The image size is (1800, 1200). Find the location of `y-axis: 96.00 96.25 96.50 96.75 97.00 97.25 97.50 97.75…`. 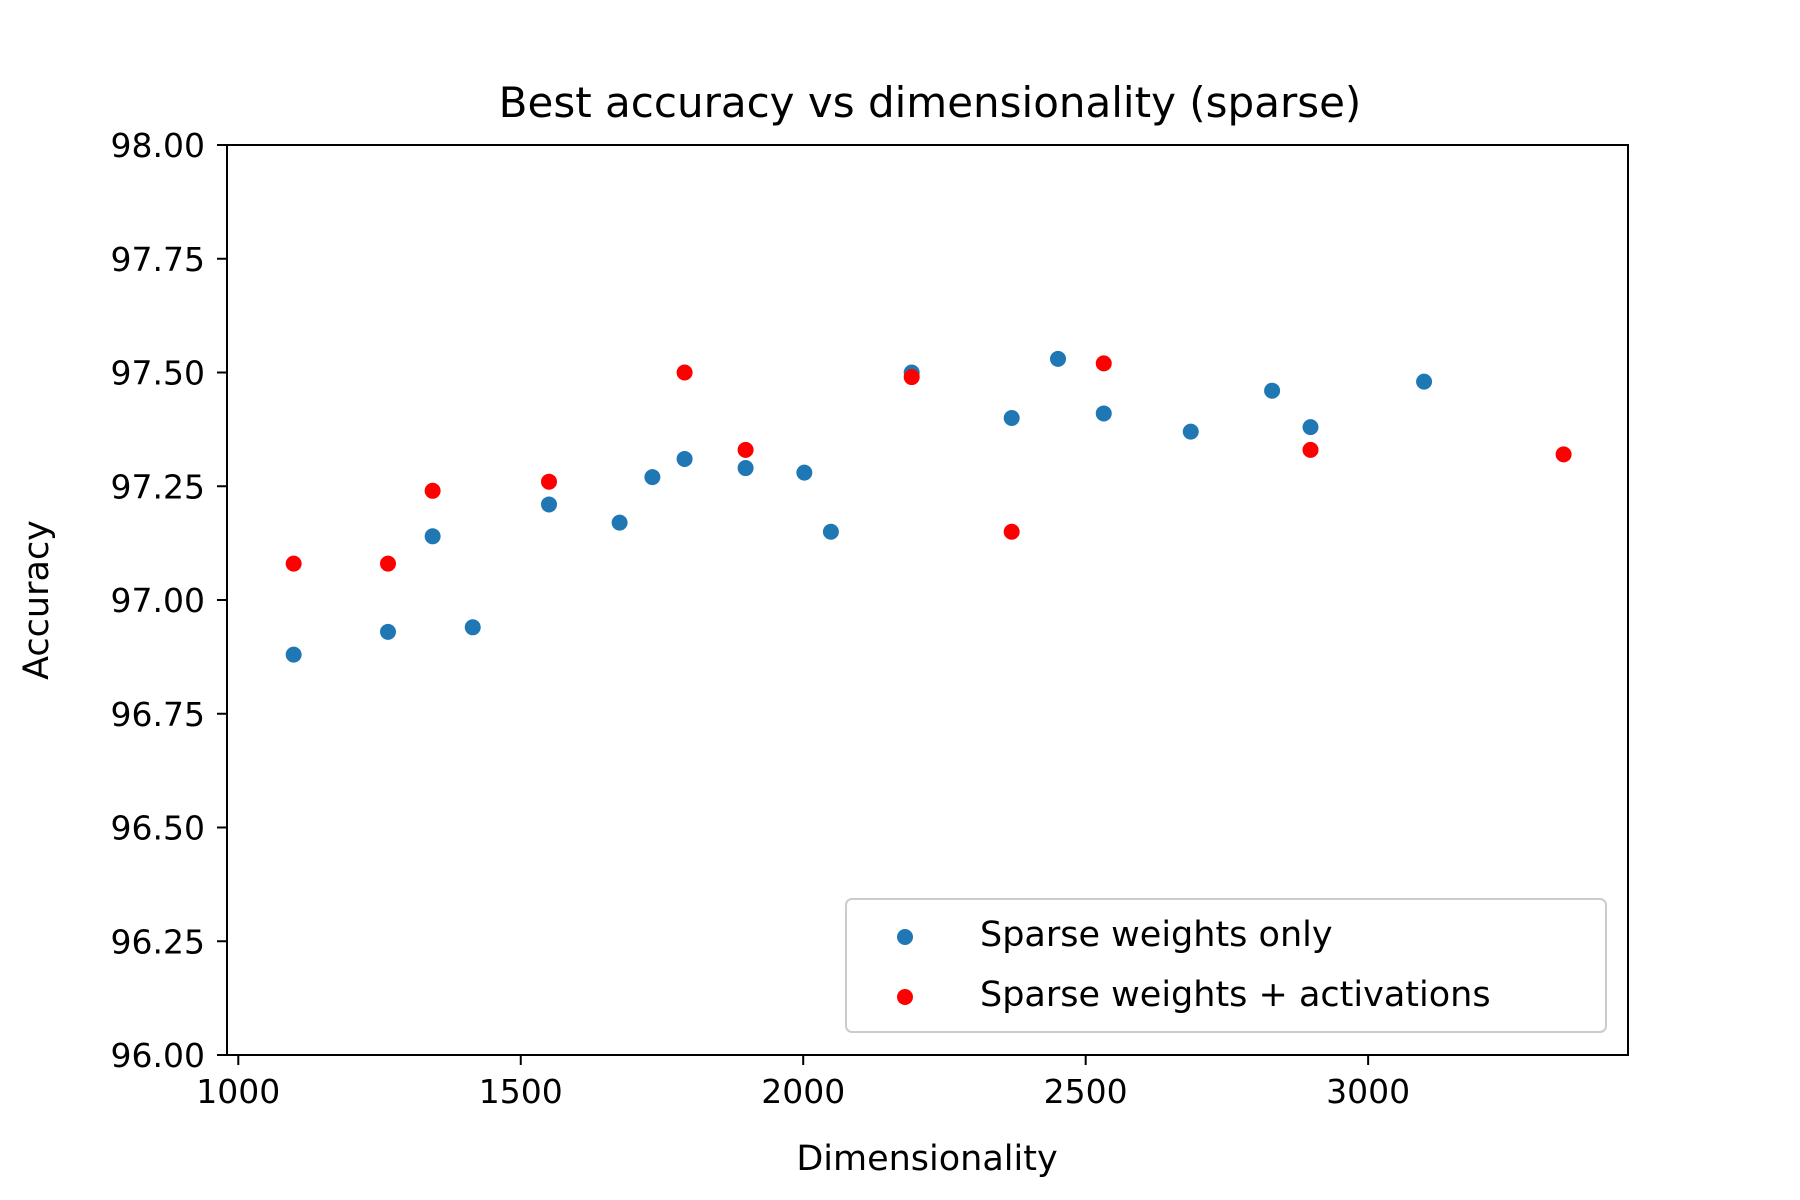

y-axis: 96.00 96.25 96.50 96.75 97.00 97.25 97.50 97.75… is located at coordinates (169, 600).